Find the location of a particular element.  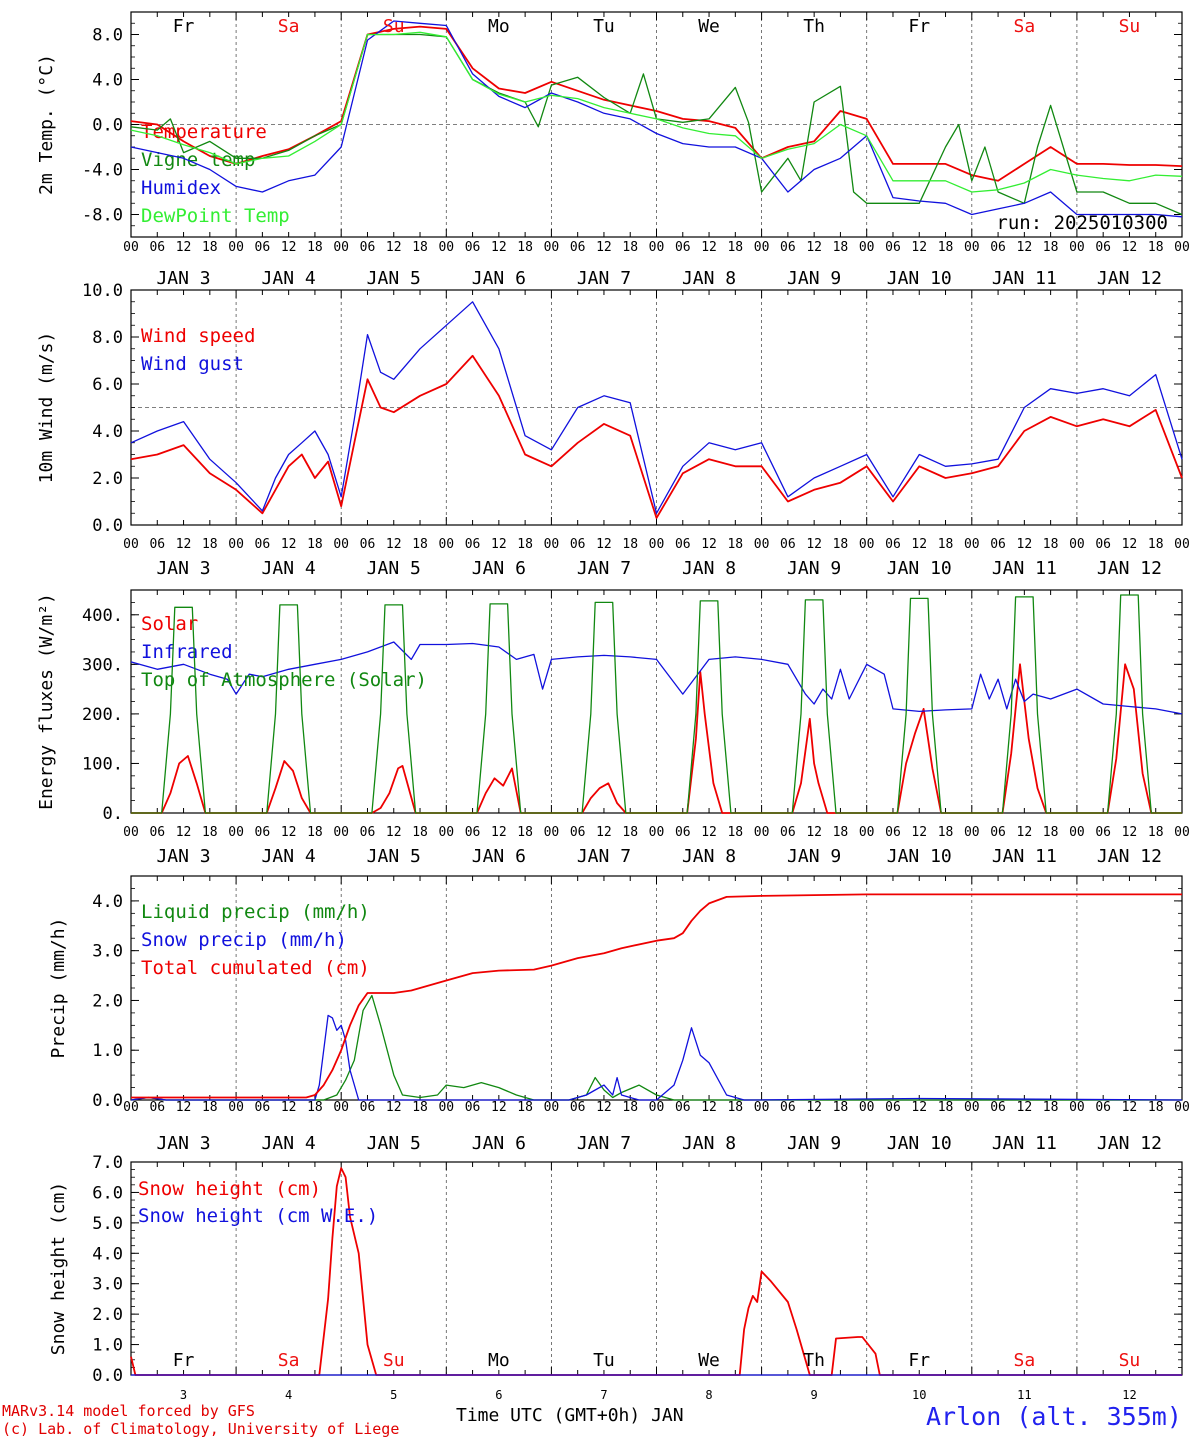

panel1-weekday-label: Tu is located at coordinates (604, 26).